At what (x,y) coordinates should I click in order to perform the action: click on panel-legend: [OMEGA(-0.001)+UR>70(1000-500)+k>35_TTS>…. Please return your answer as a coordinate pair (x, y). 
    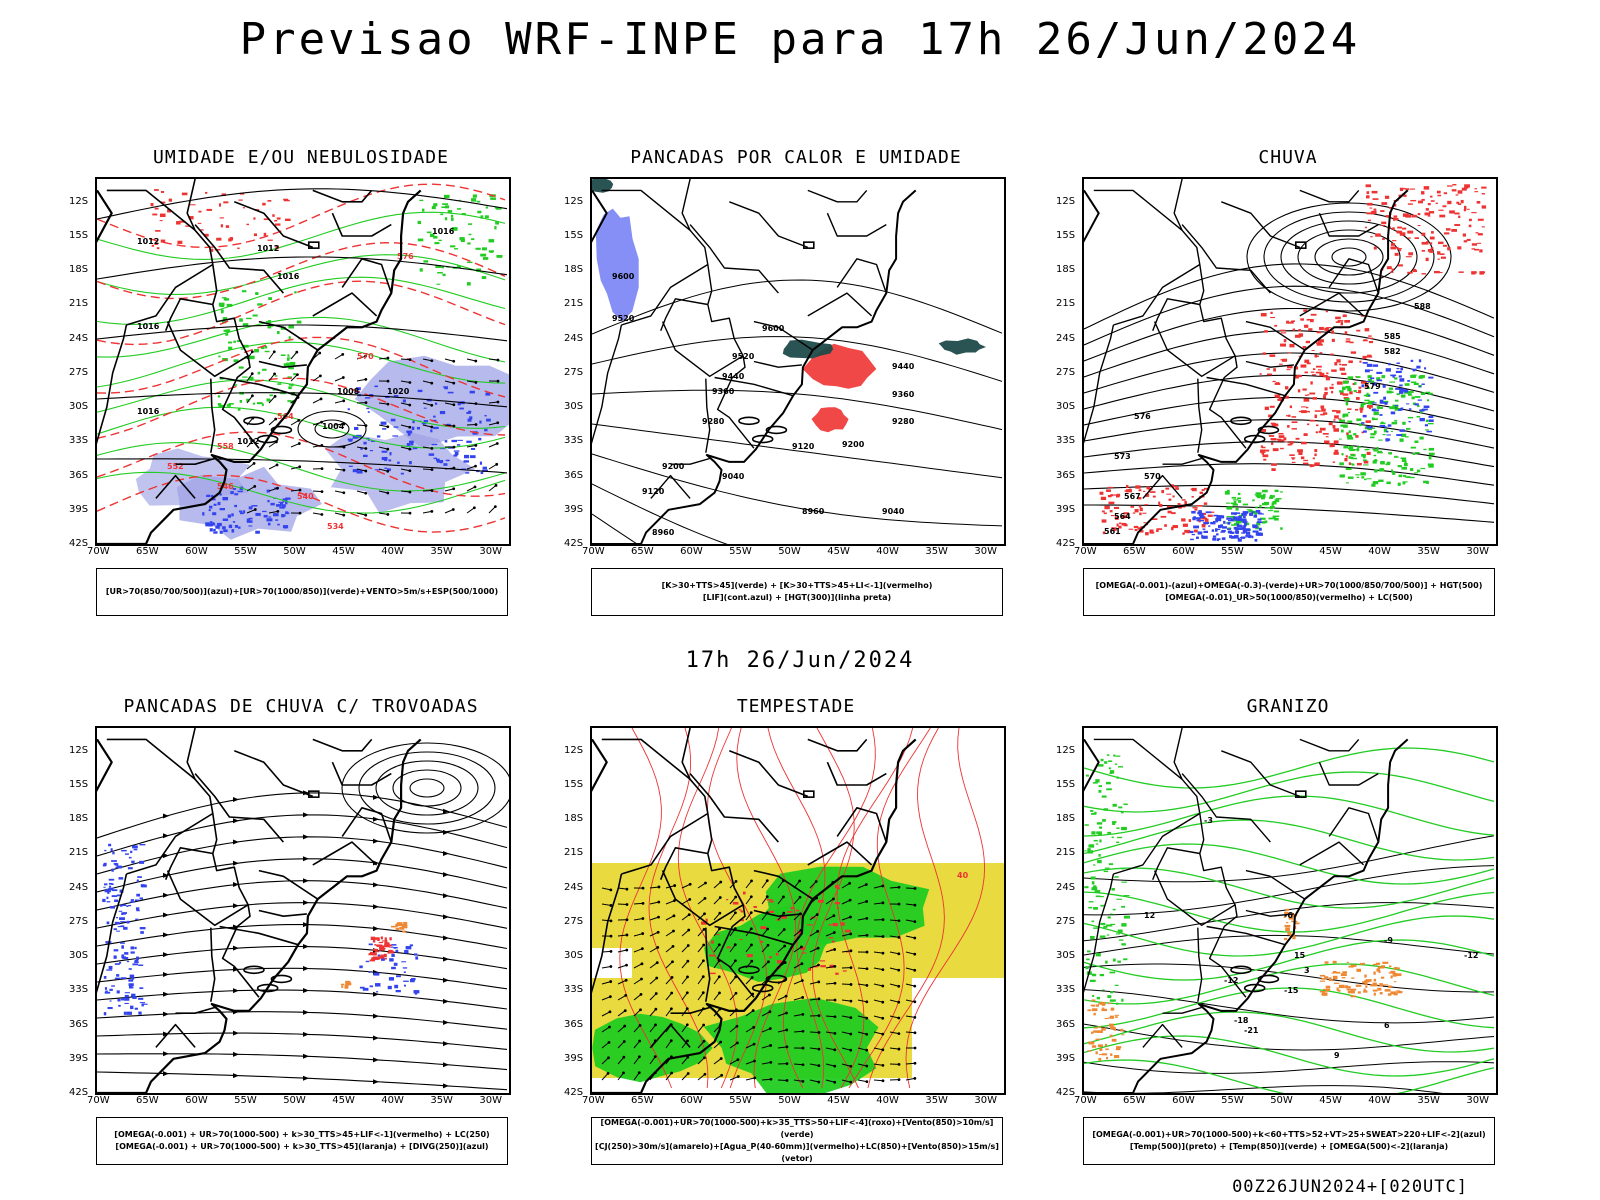
    Looking at the image, I should click on (797, 1141).